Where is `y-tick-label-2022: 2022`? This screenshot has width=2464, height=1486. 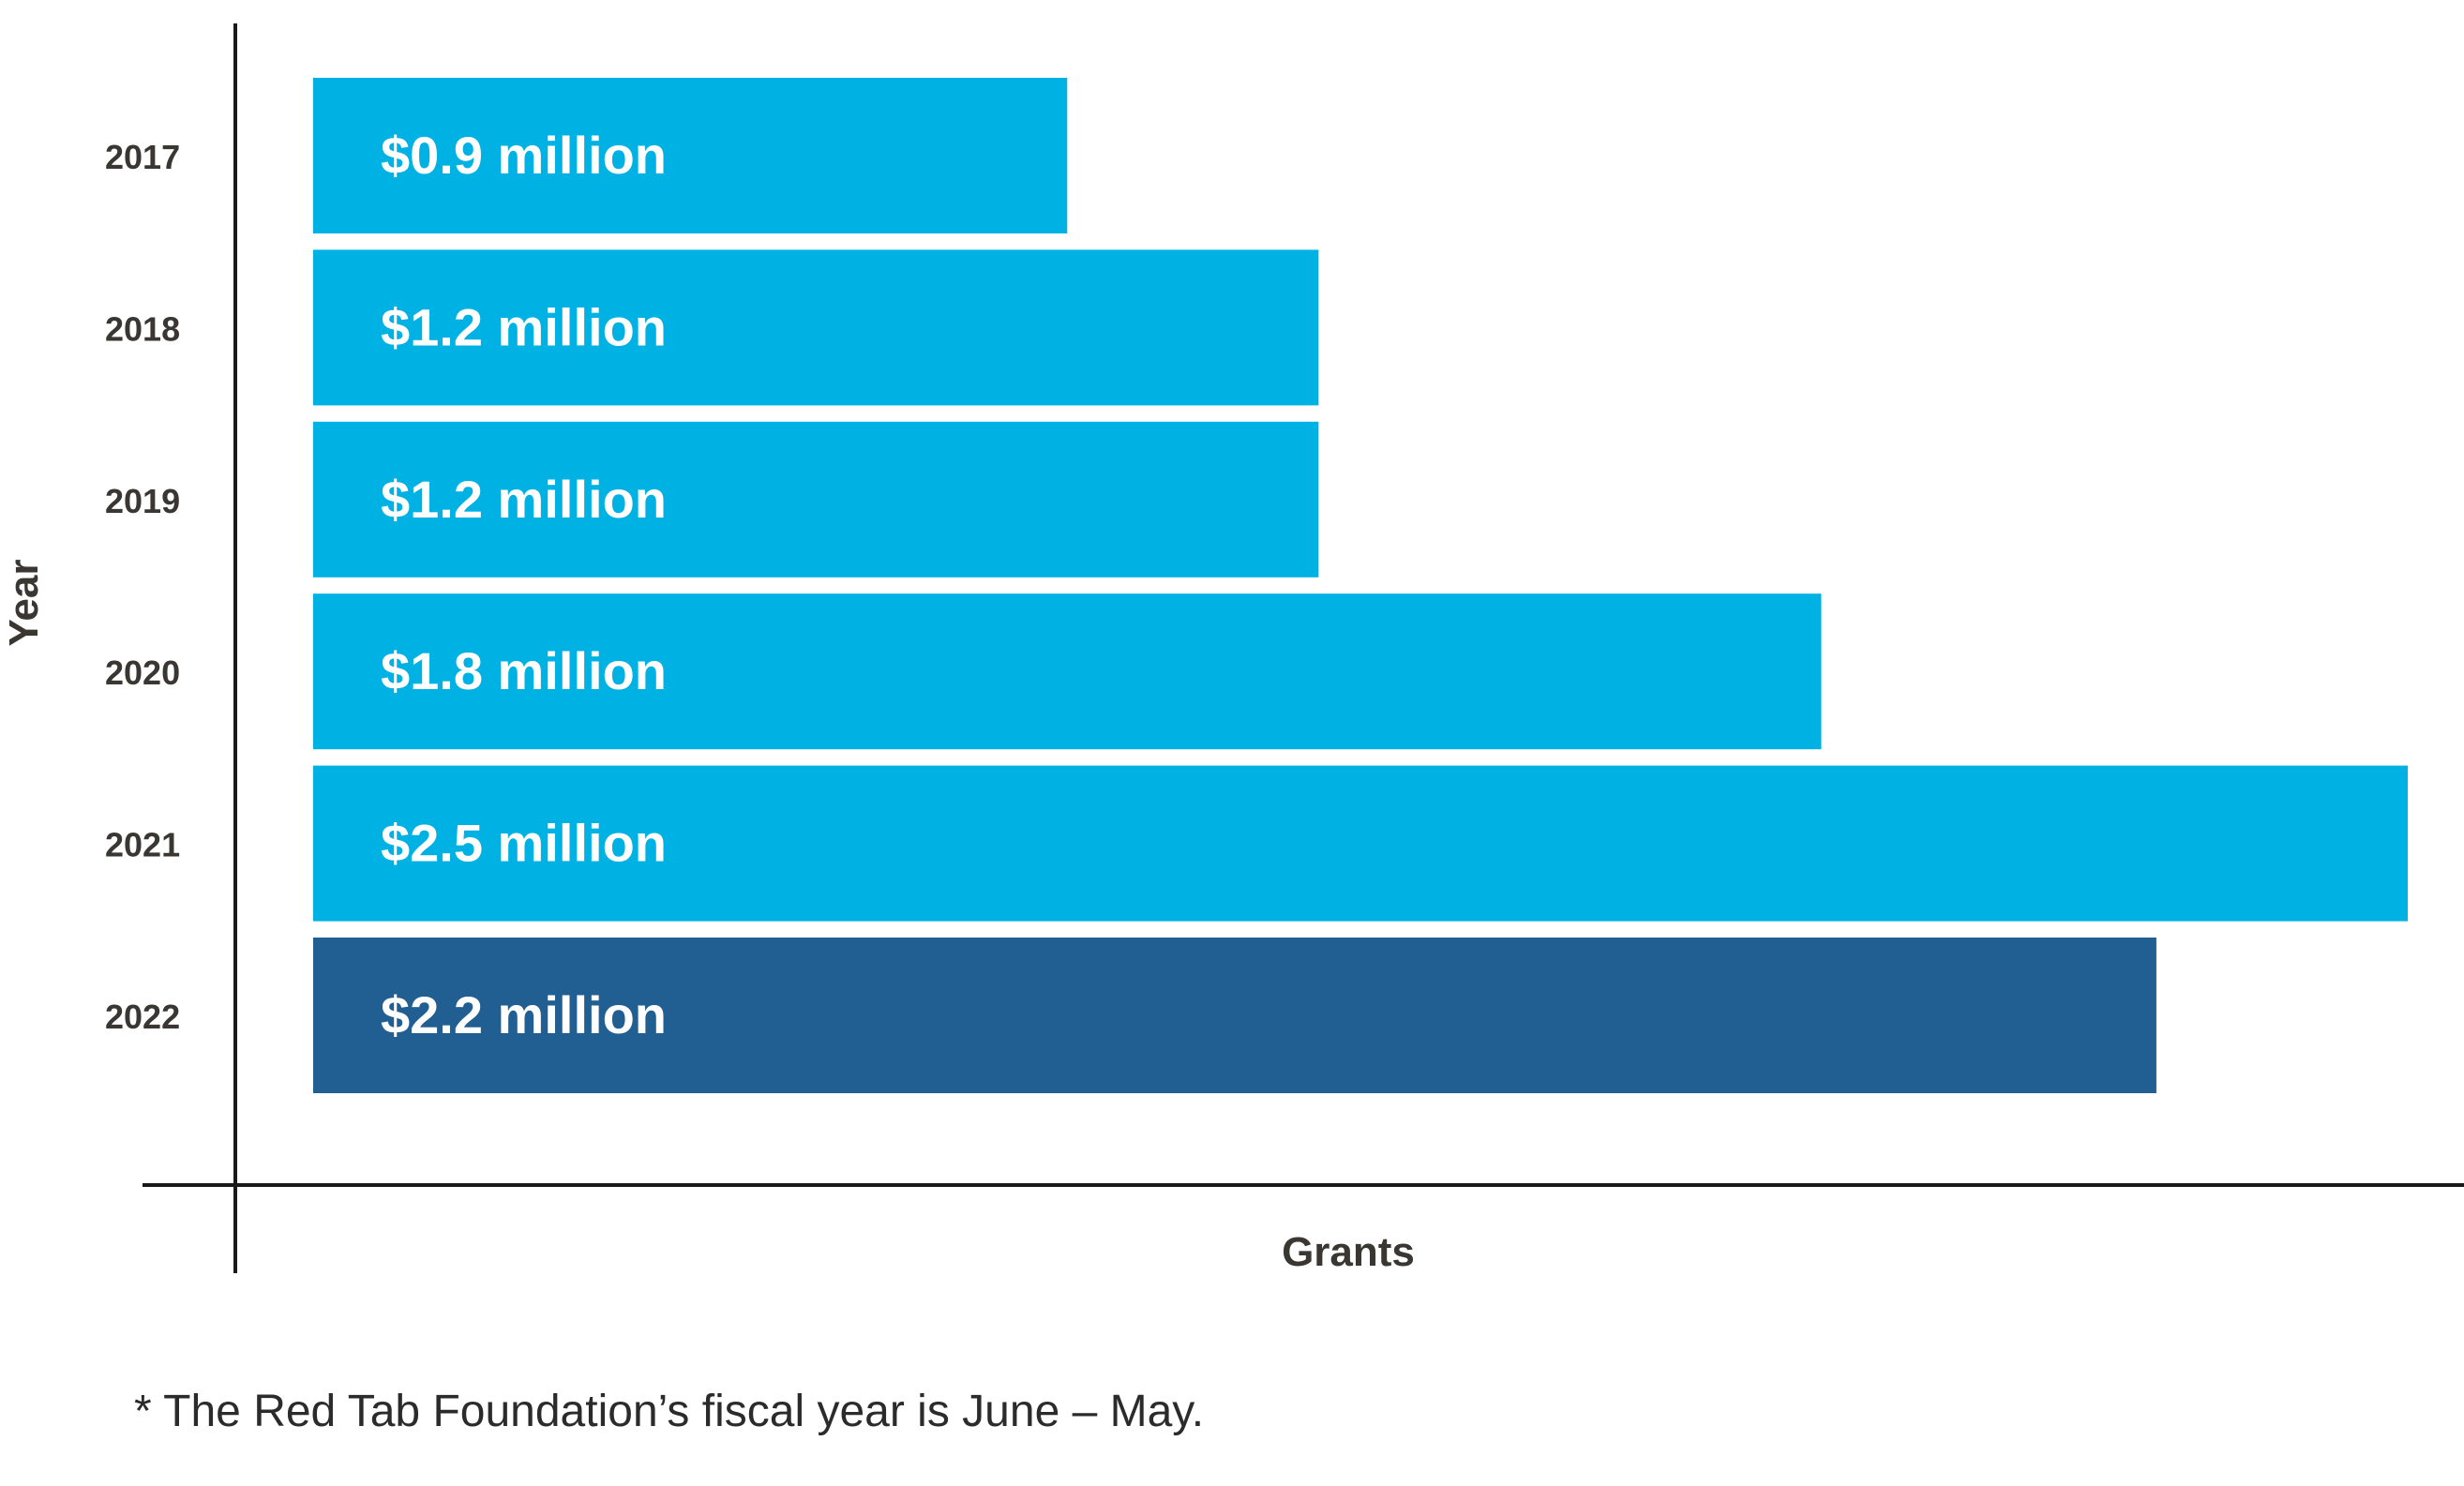 y-tick-label-2022: 2022 is located at coordinates (142, 1017).